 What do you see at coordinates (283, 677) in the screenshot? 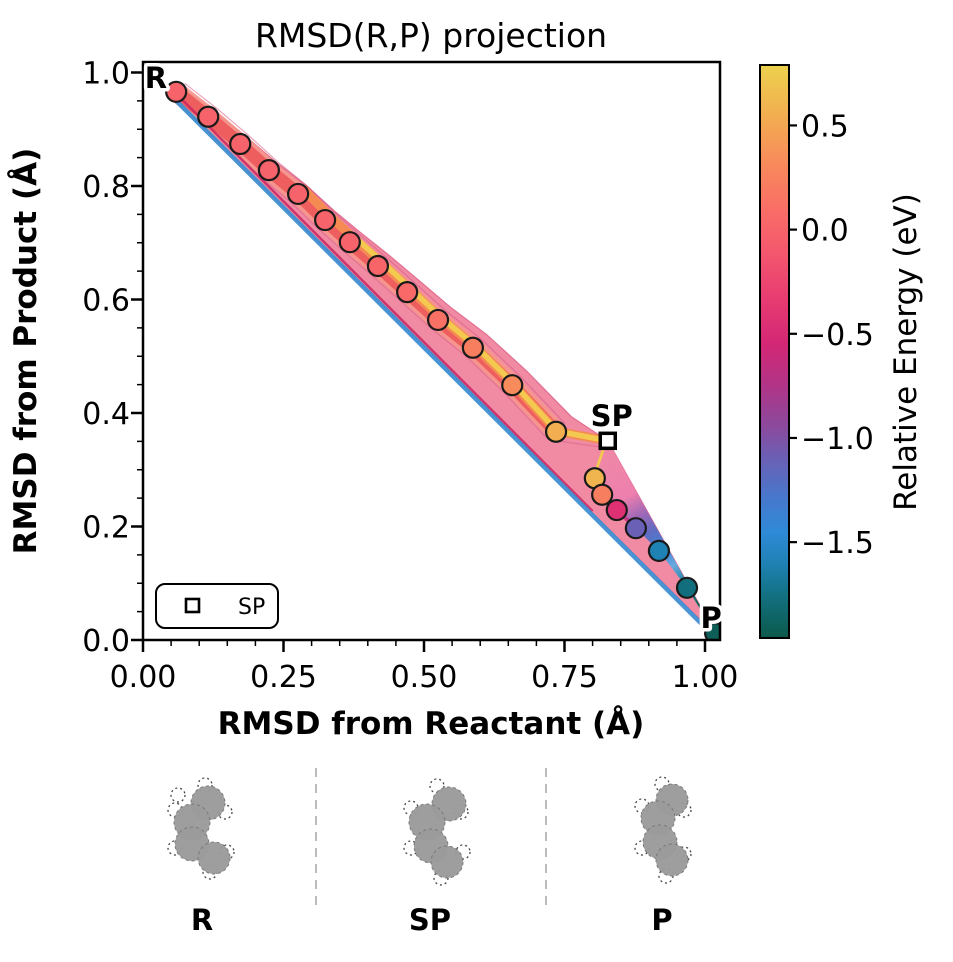
I see `x-tick-label: 0.25` at bounding box center [283, 677].